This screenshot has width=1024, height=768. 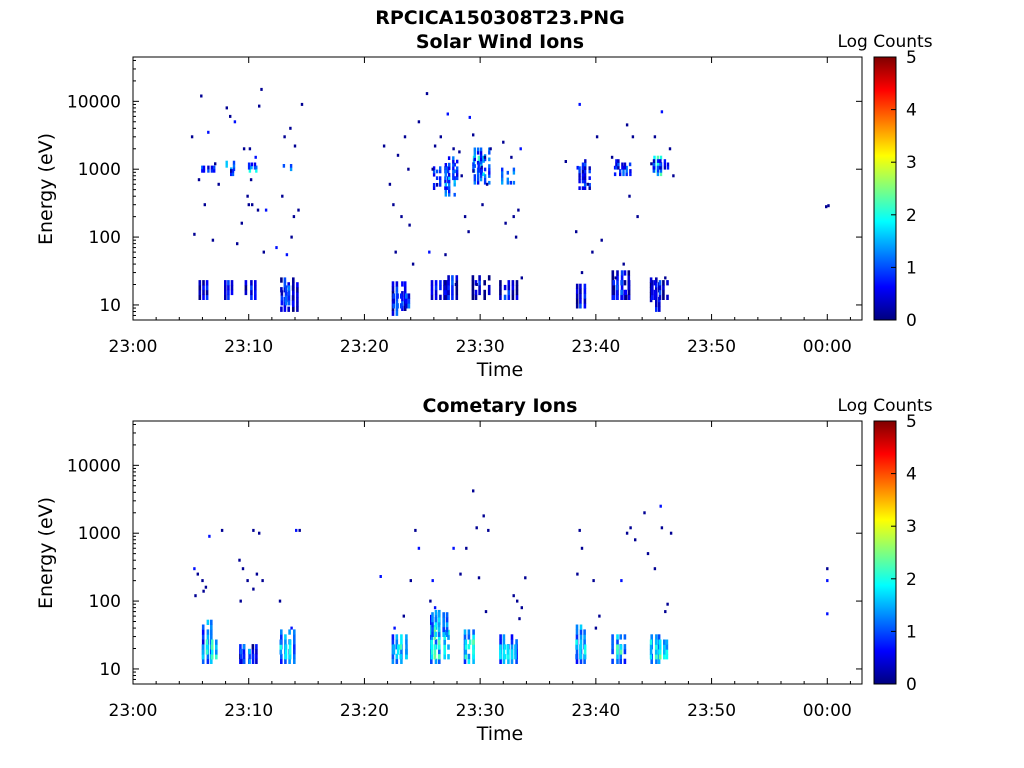 I want to click on y-tick-label: 100, so click(x=105, y=238).